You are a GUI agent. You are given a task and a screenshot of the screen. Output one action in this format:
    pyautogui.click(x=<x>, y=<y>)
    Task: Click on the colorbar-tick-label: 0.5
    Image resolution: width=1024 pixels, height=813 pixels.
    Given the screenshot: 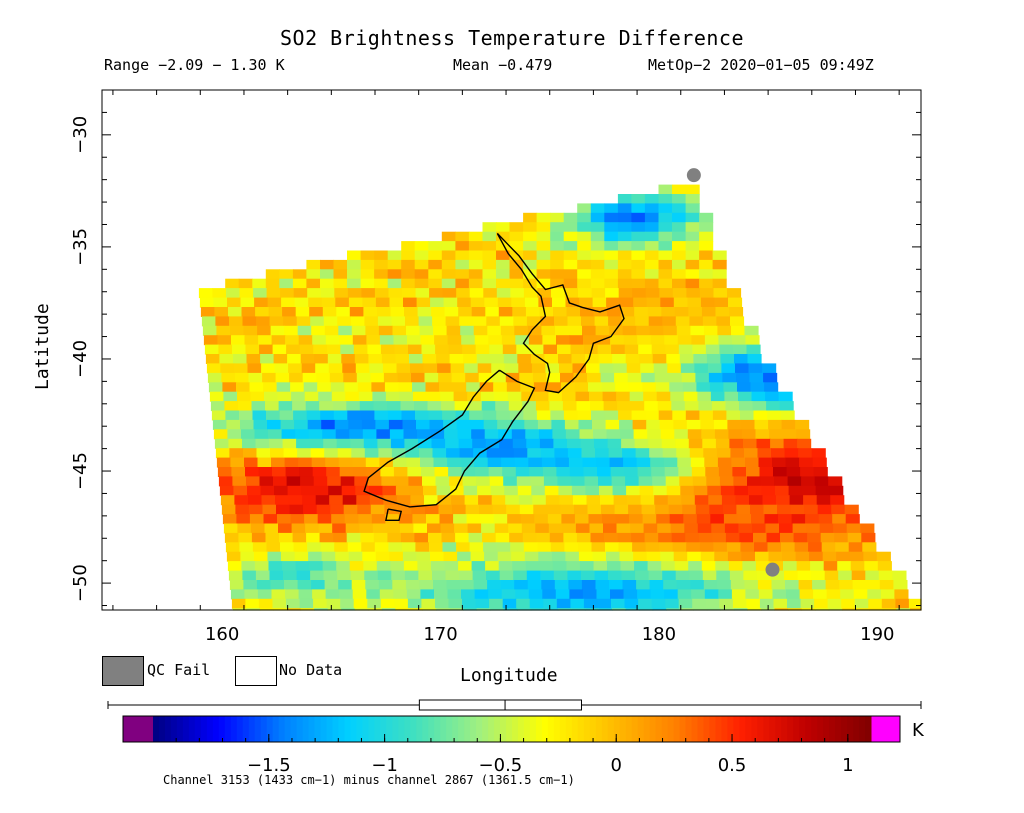 What is the action you would take?
    pyautogui.click(x=732, y=765)
    